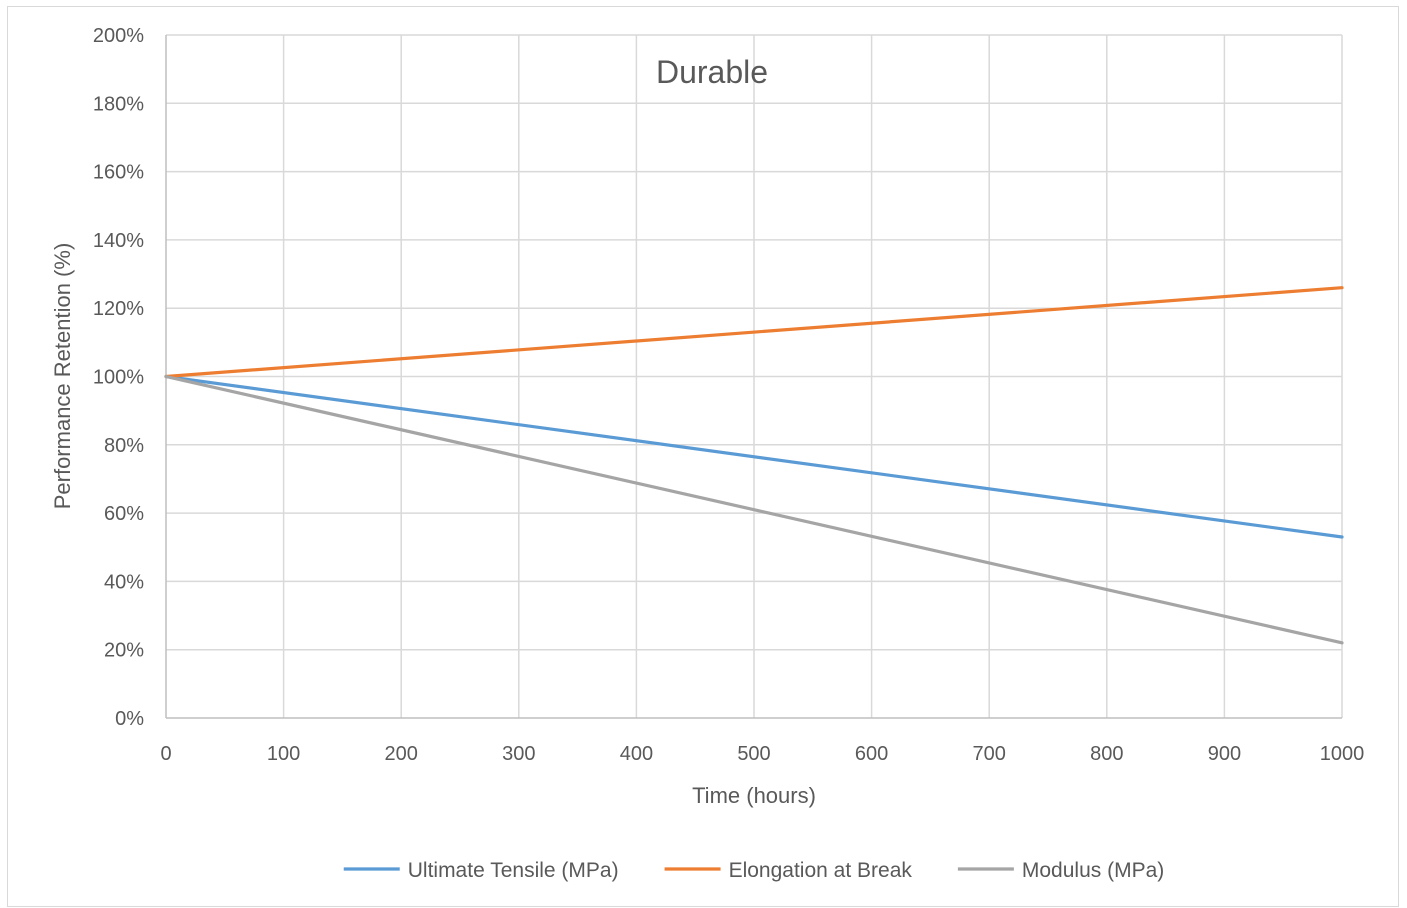  What do you see at coordinates (1342, 754) in the screenshot?
I see `x-tick-label: 1000` at bounding box center [1342, 754].